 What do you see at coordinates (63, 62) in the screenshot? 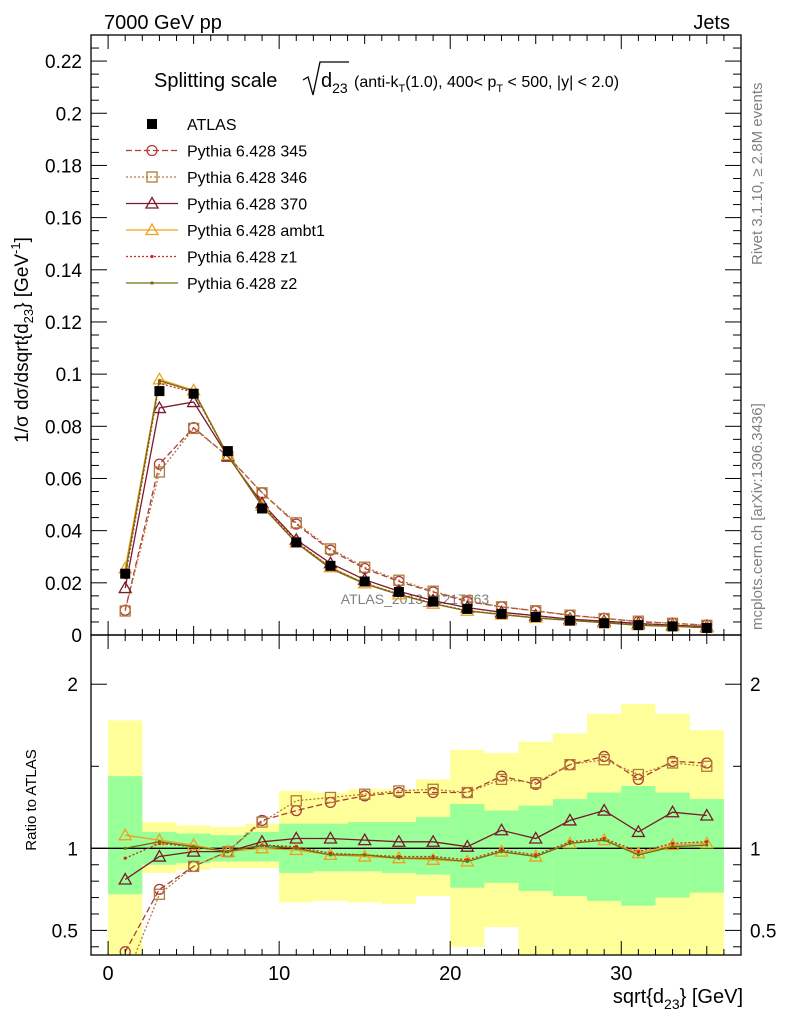
I see `top-y-tick-label: 0.22` at bounding box center [63, 62].